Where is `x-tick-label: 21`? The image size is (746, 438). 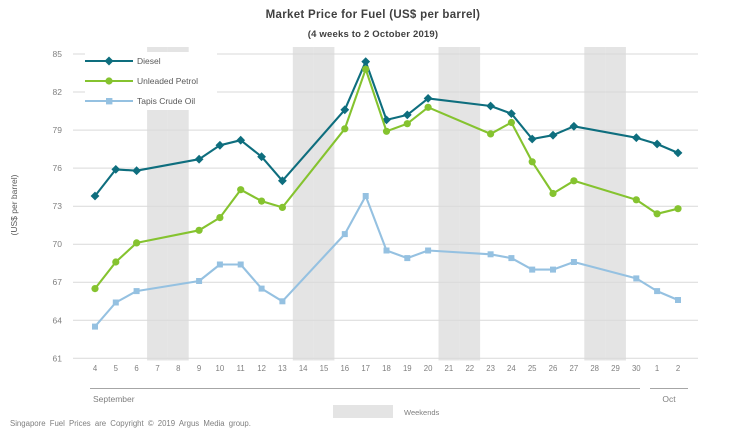 x-tick-label: 21 is located at coordinates (449, 368).